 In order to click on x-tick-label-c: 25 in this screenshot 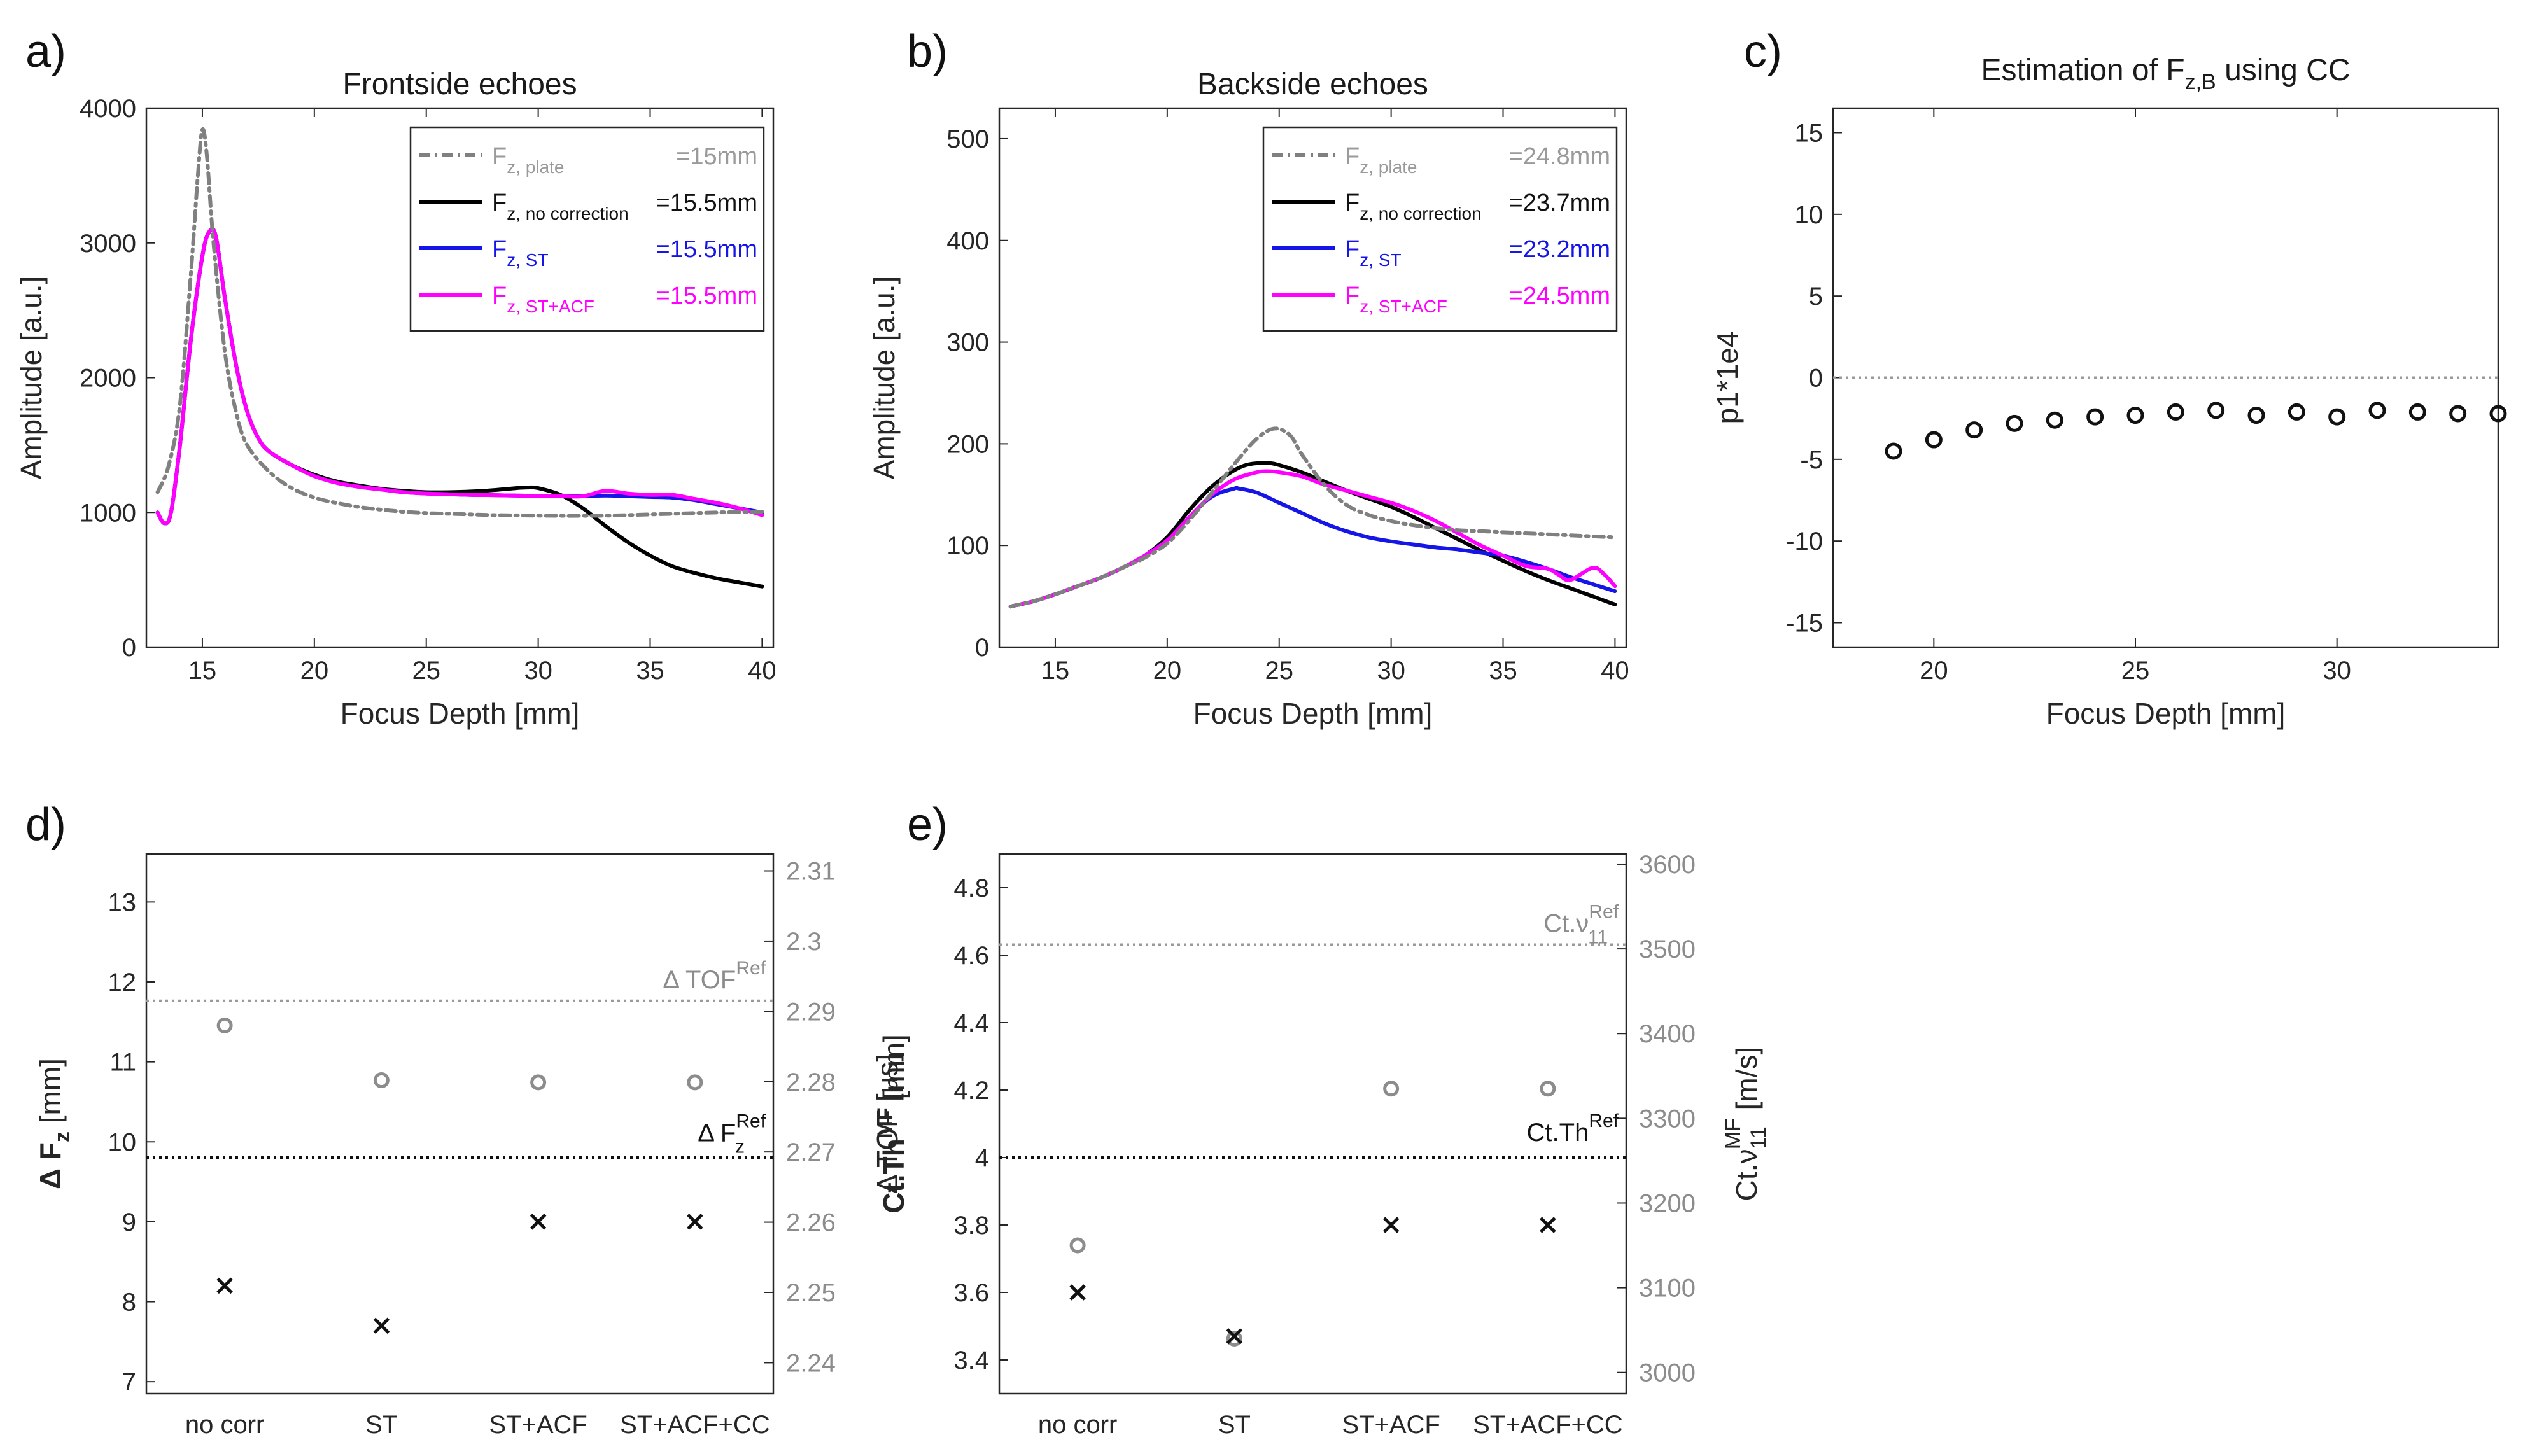, I will do `click(2135, 671)`.